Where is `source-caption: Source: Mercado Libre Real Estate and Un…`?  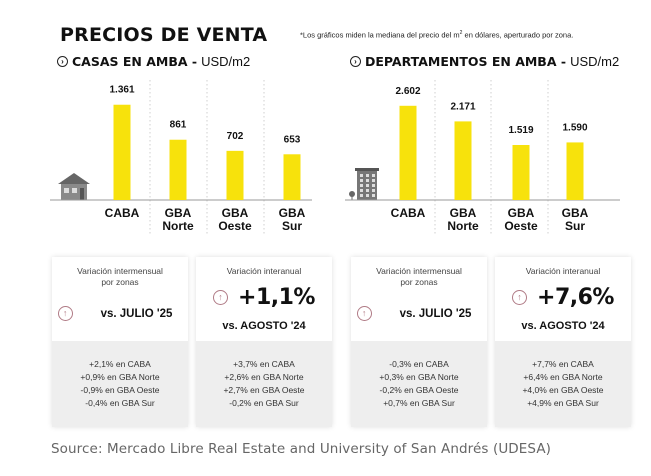
source-caption: Source: Mercado Libre Real Estate and Un… is located at coordinates (301, 449).